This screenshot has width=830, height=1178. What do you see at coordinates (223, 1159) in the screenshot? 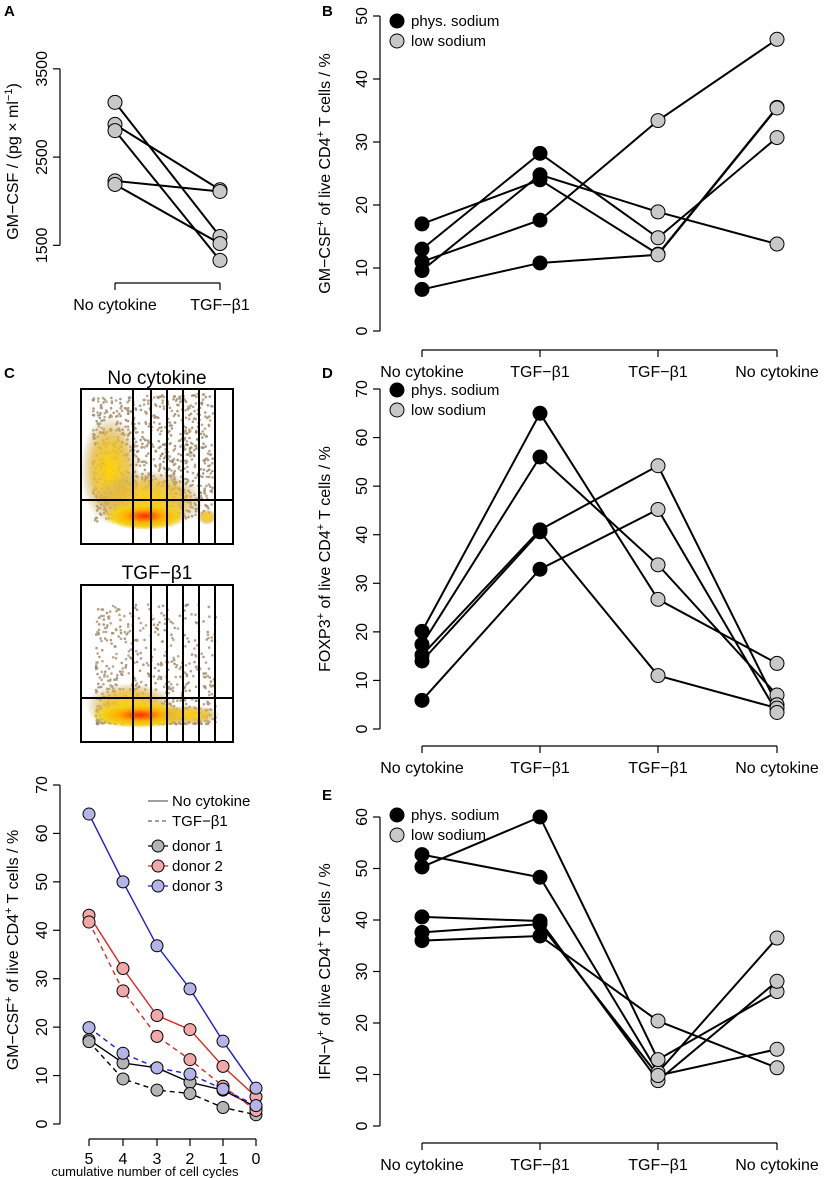
I see `x-tick-label: 1` at bounding box center [223, 1159].